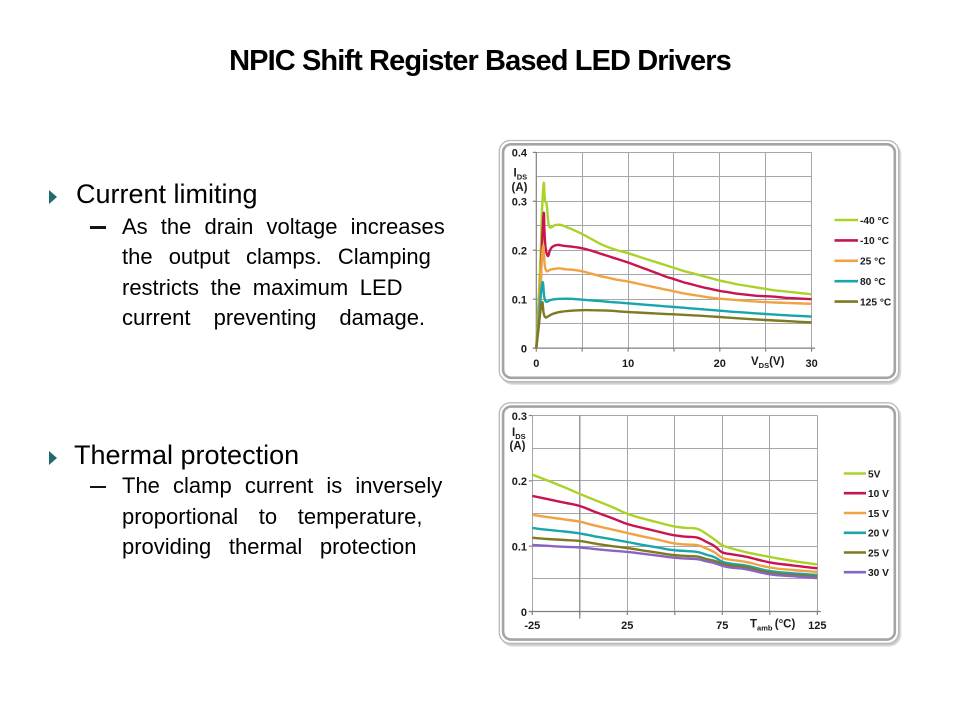 Image resolution: width=960 pixels, height=720 pixels. I want to click on svg-text: 5V, so click(874, 474).